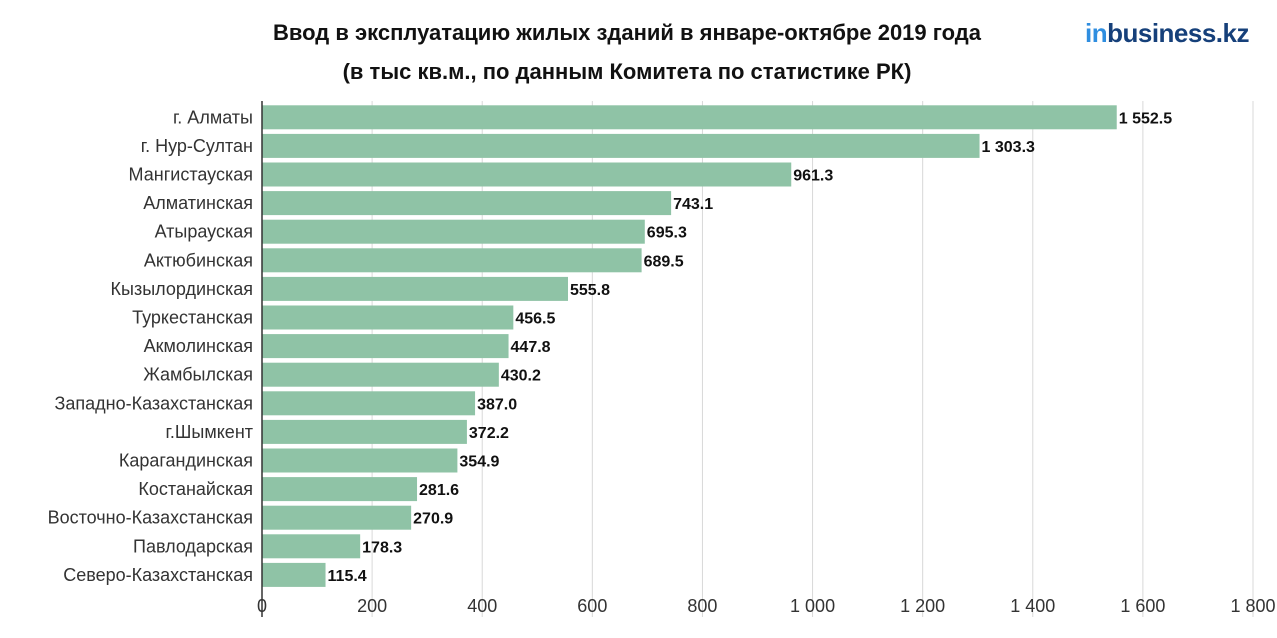 This screenshot has height=638, width=1277. What do you see at coordinates (1145, 118) in the screenshot?
I see `data-label: 1 552.5` at bounding box center [1145, 118].